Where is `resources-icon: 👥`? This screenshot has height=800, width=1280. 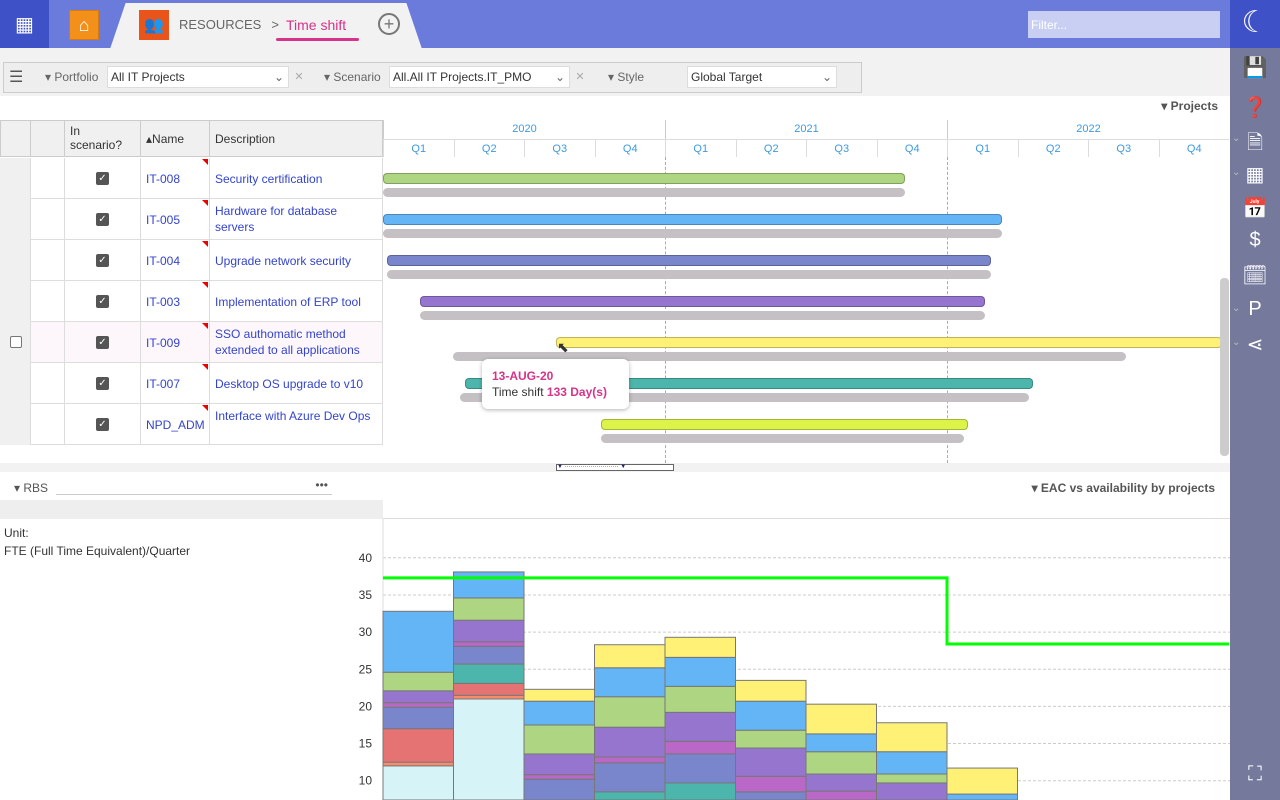
resources-icon: 👥 is located at coordinates (154, 25).